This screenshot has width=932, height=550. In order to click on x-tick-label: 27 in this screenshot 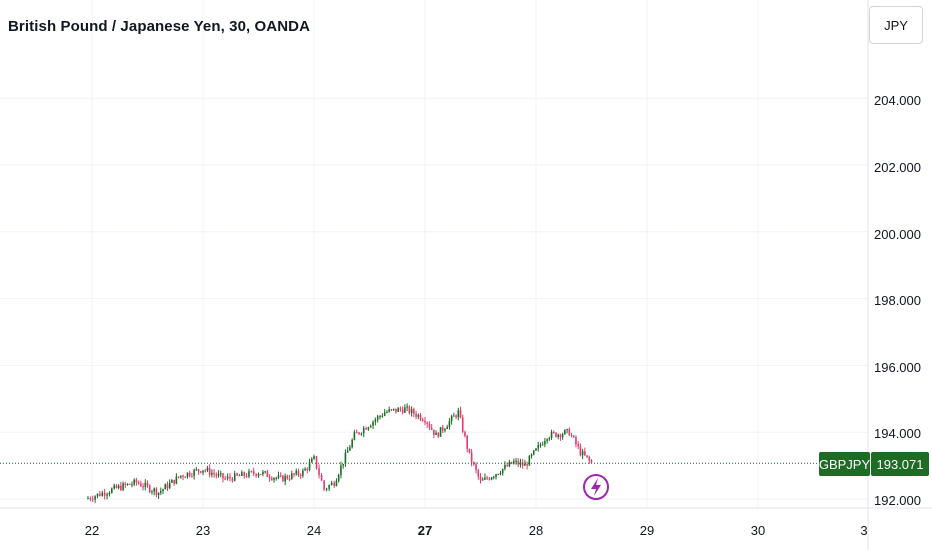, I will do `click(425, 530)`.